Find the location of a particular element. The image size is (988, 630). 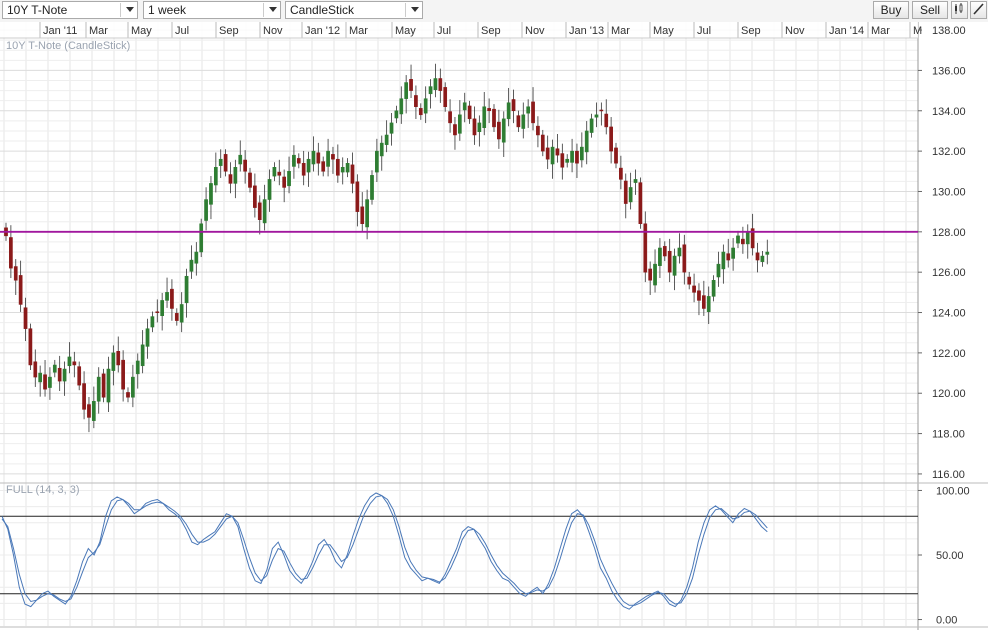

price-tick-label: 120.00 is located at coordinates (949, 394).